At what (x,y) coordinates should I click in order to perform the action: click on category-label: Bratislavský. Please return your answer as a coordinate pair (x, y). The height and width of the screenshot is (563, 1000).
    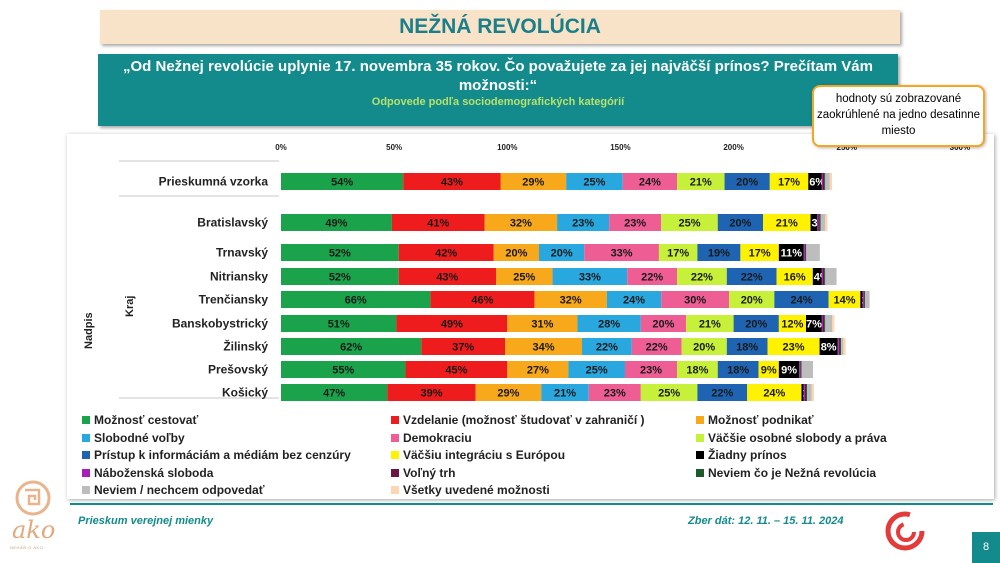
    Looking at the image, I should click on (232, 223).